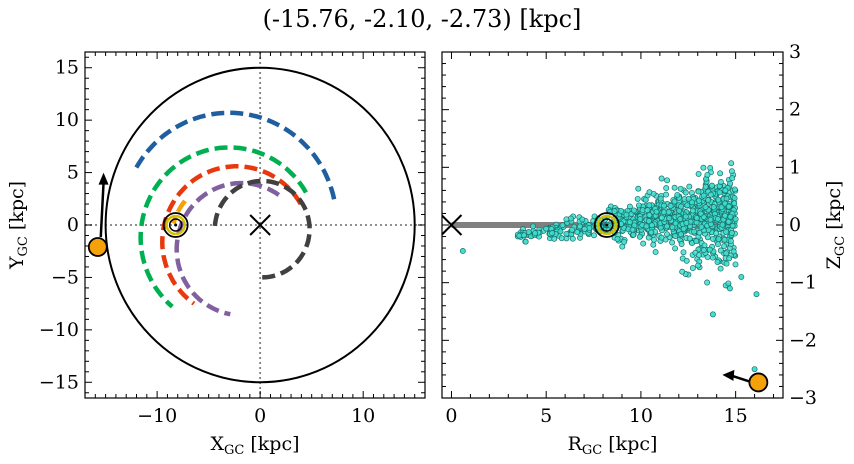 The height and width of the screenshot is (464, 854). What do you see at coordinates (59, 382) in the screenshot?
I see `y-tick-label: −15` at bounding box center [59, 382].